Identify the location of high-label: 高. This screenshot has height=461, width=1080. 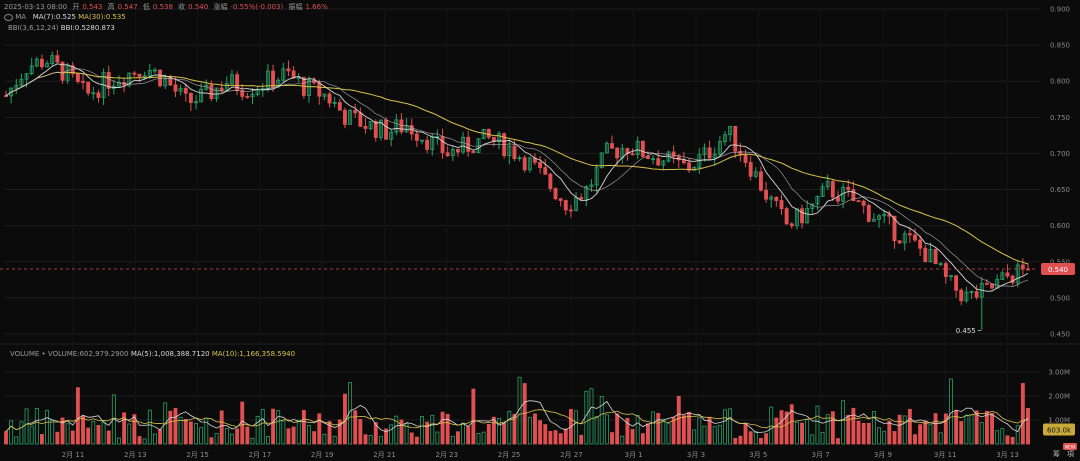
(111, 7).